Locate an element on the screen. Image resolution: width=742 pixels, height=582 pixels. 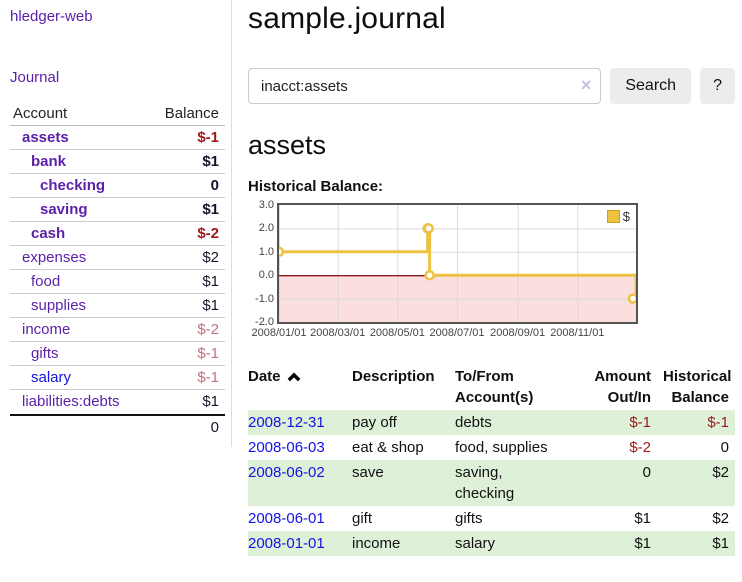
register-date-cell: 2008-12-31 is located at coordinates (297, 422).